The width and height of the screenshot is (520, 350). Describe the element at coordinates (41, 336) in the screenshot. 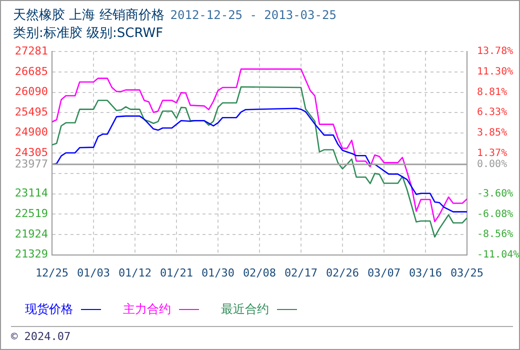

I see `text: © 2024.07` at that location.